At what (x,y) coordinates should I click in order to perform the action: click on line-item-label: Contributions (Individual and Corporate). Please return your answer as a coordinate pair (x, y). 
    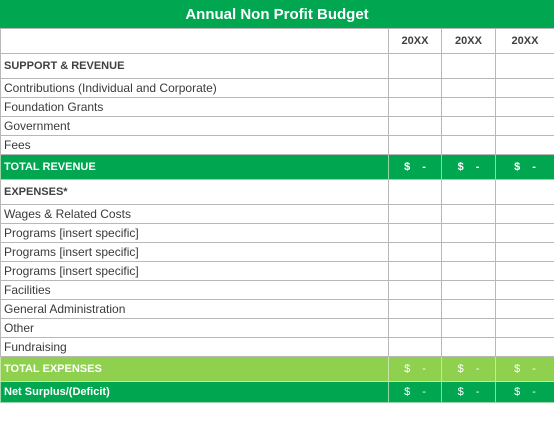
    Looking at the image, I should click on (194, 88).